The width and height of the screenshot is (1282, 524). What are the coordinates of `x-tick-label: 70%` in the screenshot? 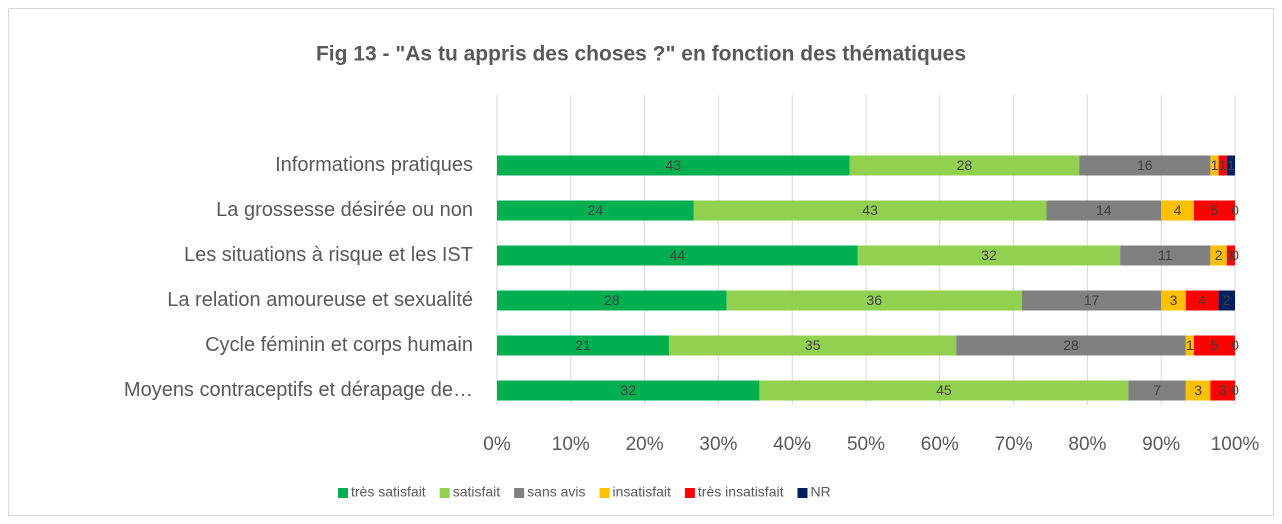 It's located at (1014, 444).